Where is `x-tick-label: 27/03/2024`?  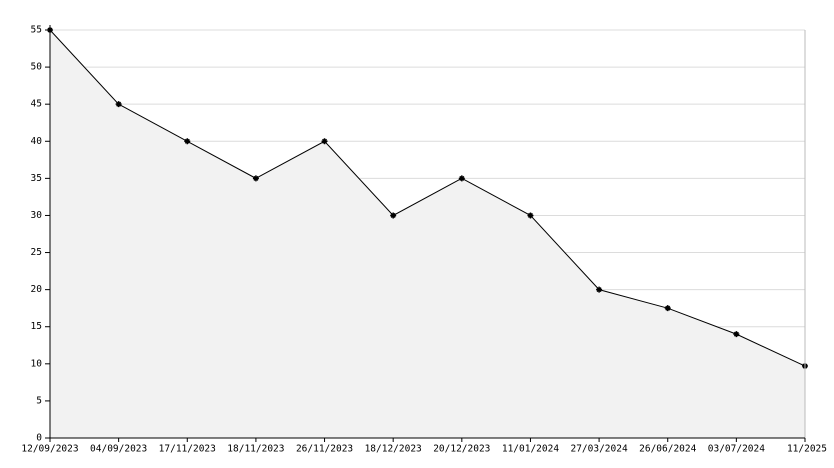
x-tick-label: 27/03/2024 is located at coordinates (598, 449).